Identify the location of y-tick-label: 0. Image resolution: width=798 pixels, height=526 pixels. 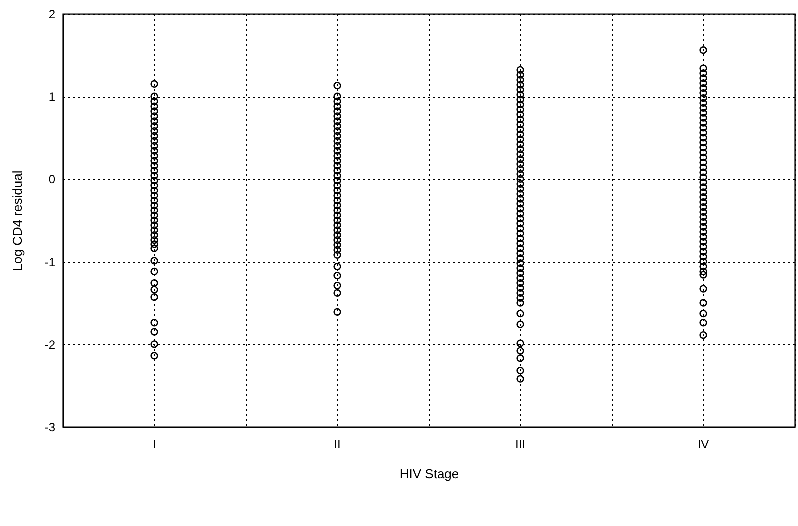
(52, 179).